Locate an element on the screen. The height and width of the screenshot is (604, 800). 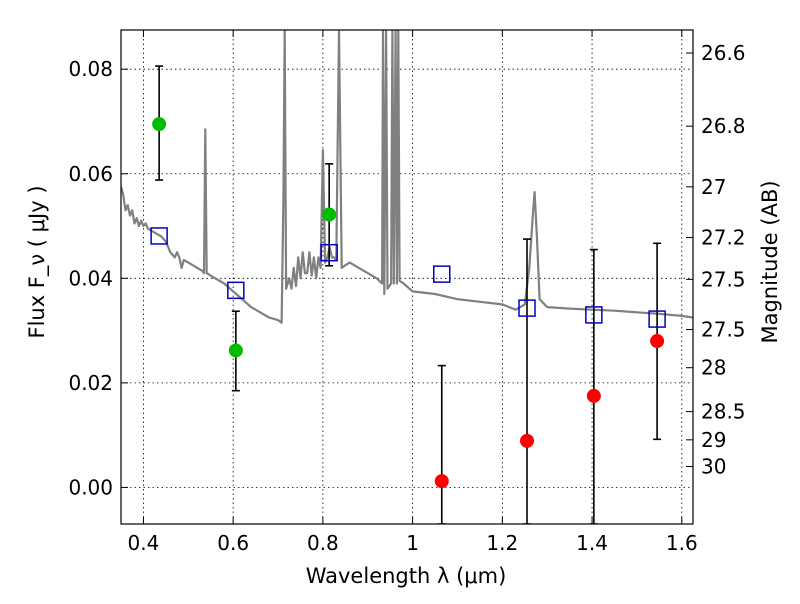
y2-tick-label: 27.2 is located at coordinates (723, 238).